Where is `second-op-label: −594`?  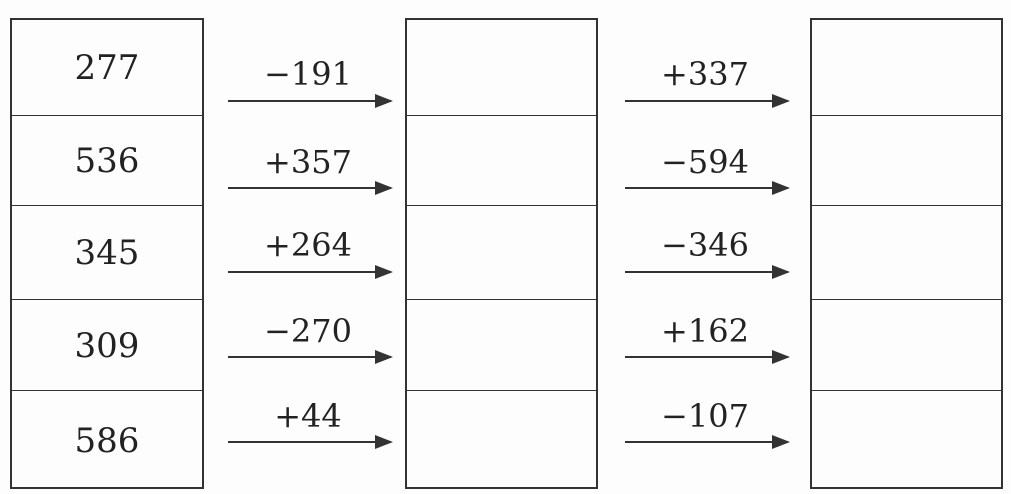 second-op-label: −594 is located at coordinates (705, 162).